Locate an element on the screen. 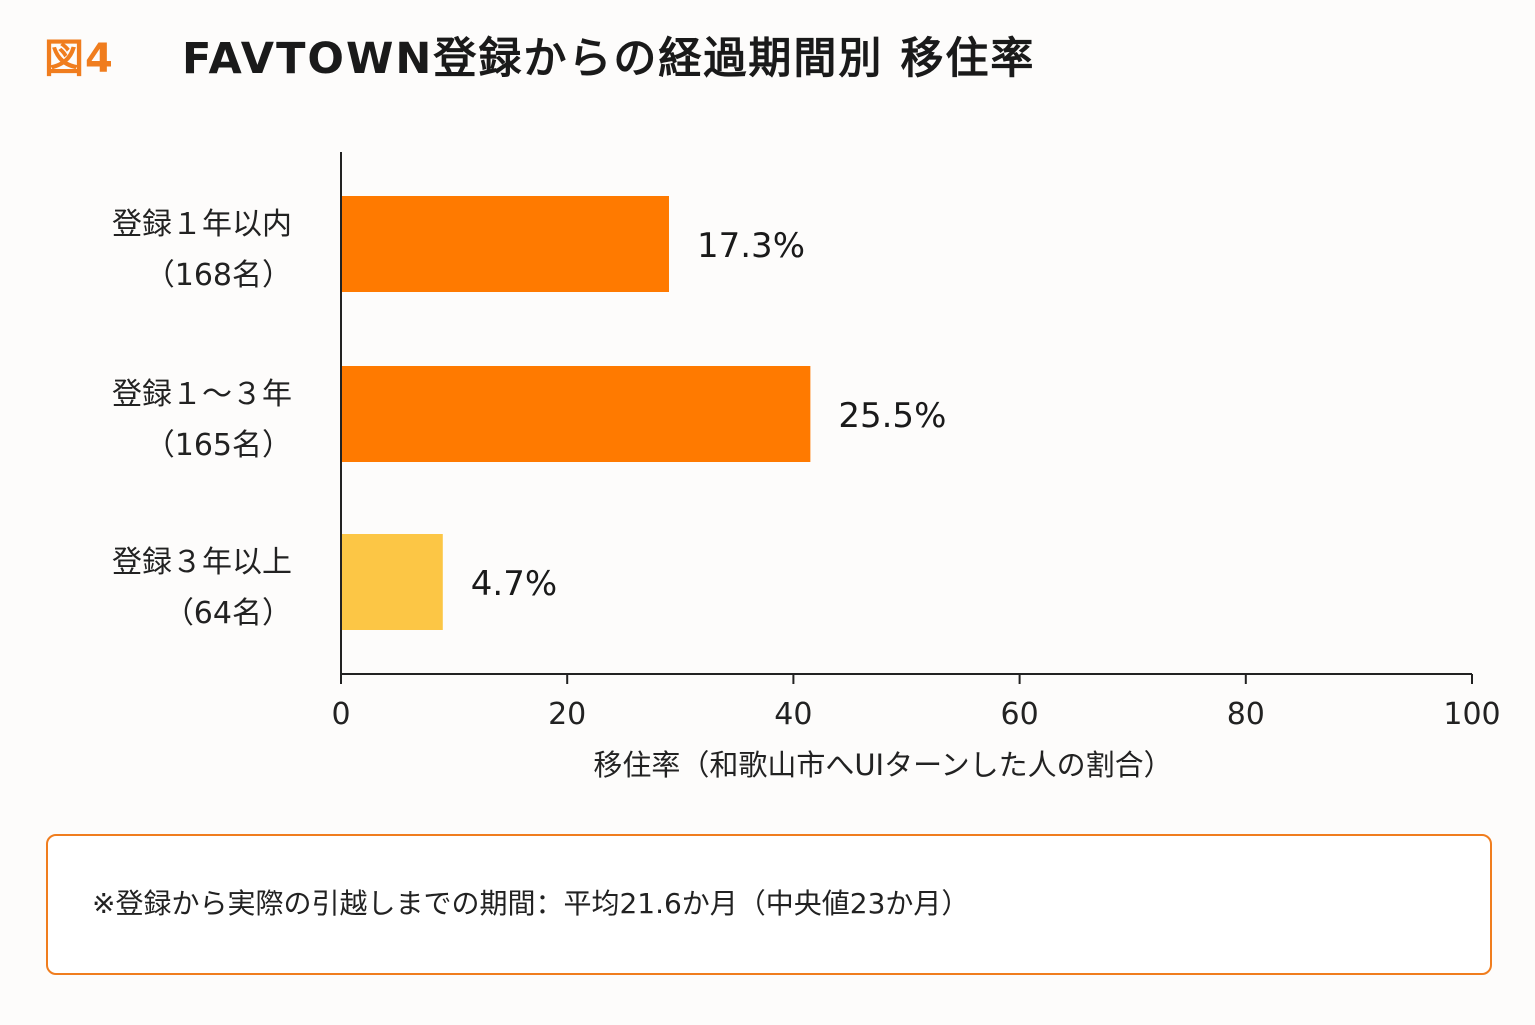 The height and width of the screenshot is (1025, 1535). x-ticks-group: 0 20 40 60 80 100 is located at coordinates (916, 703).